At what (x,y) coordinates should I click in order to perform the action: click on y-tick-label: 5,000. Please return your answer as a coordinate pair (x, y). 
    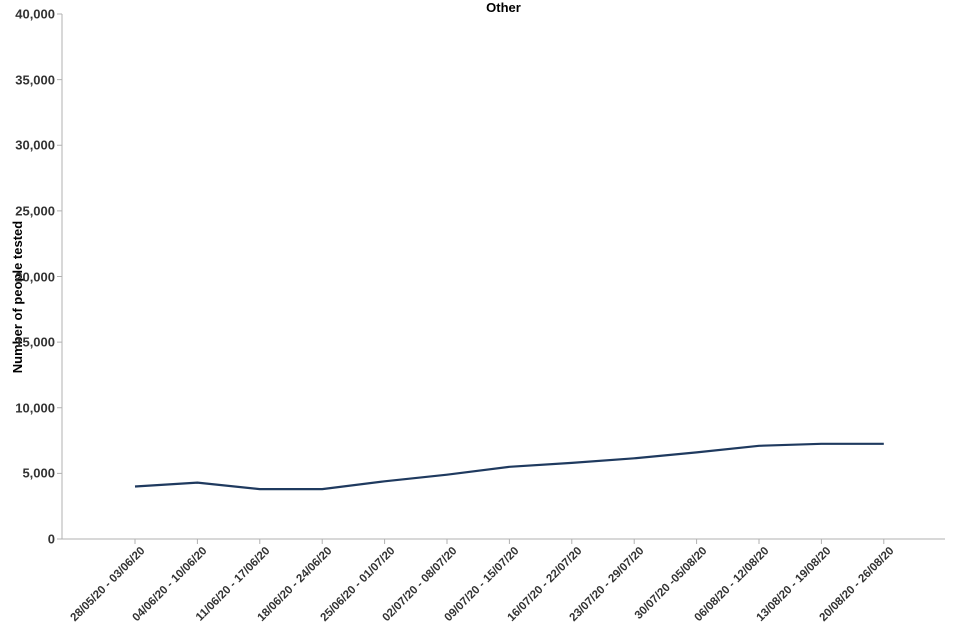
    Looking at the image, I should click on (38, 473).